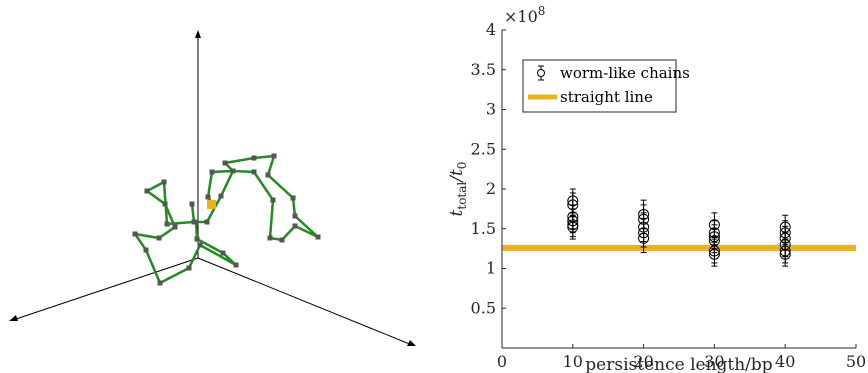  What do you see at coordinates (211, 204) in the screenshot?
I see `chain-start-node` at bounding box center [211, 204].